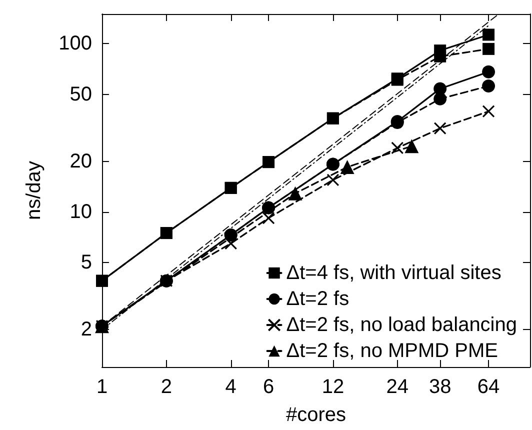 This screenshot has height=430, width=532. I want to click on x-tick-label: 38, so click(440, 387).